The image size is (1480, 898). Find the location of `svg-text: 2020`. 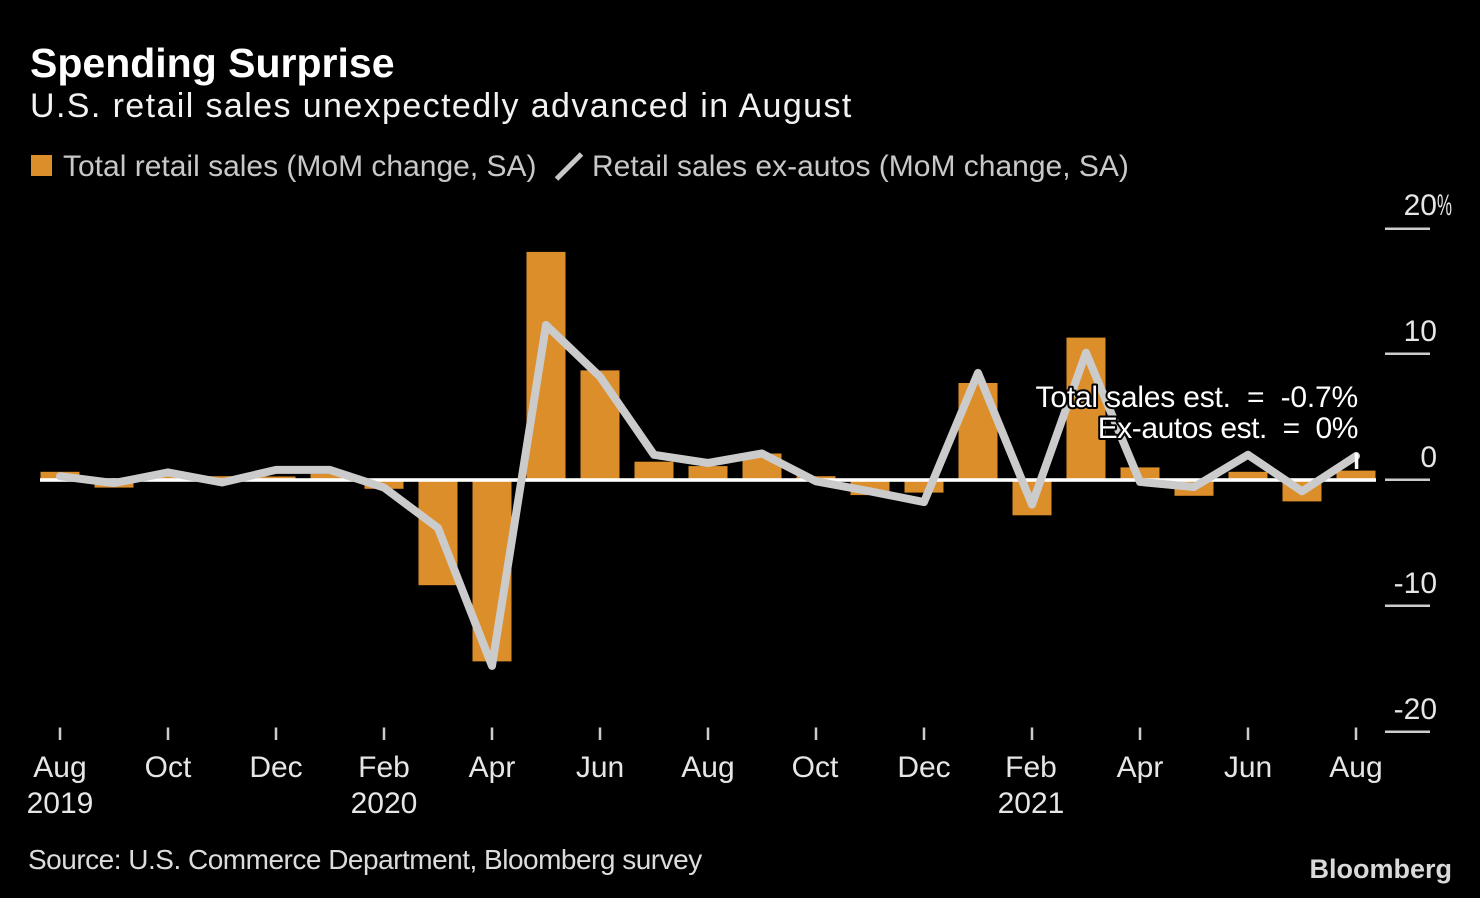

svg-text: 2020 is located at coordinates (384, 803).